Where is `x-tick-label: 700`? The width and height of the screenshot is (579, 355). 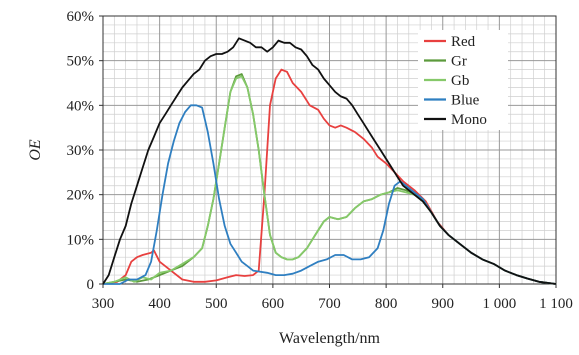
x-tick-label: 700 is located at coordinates (329, 304).